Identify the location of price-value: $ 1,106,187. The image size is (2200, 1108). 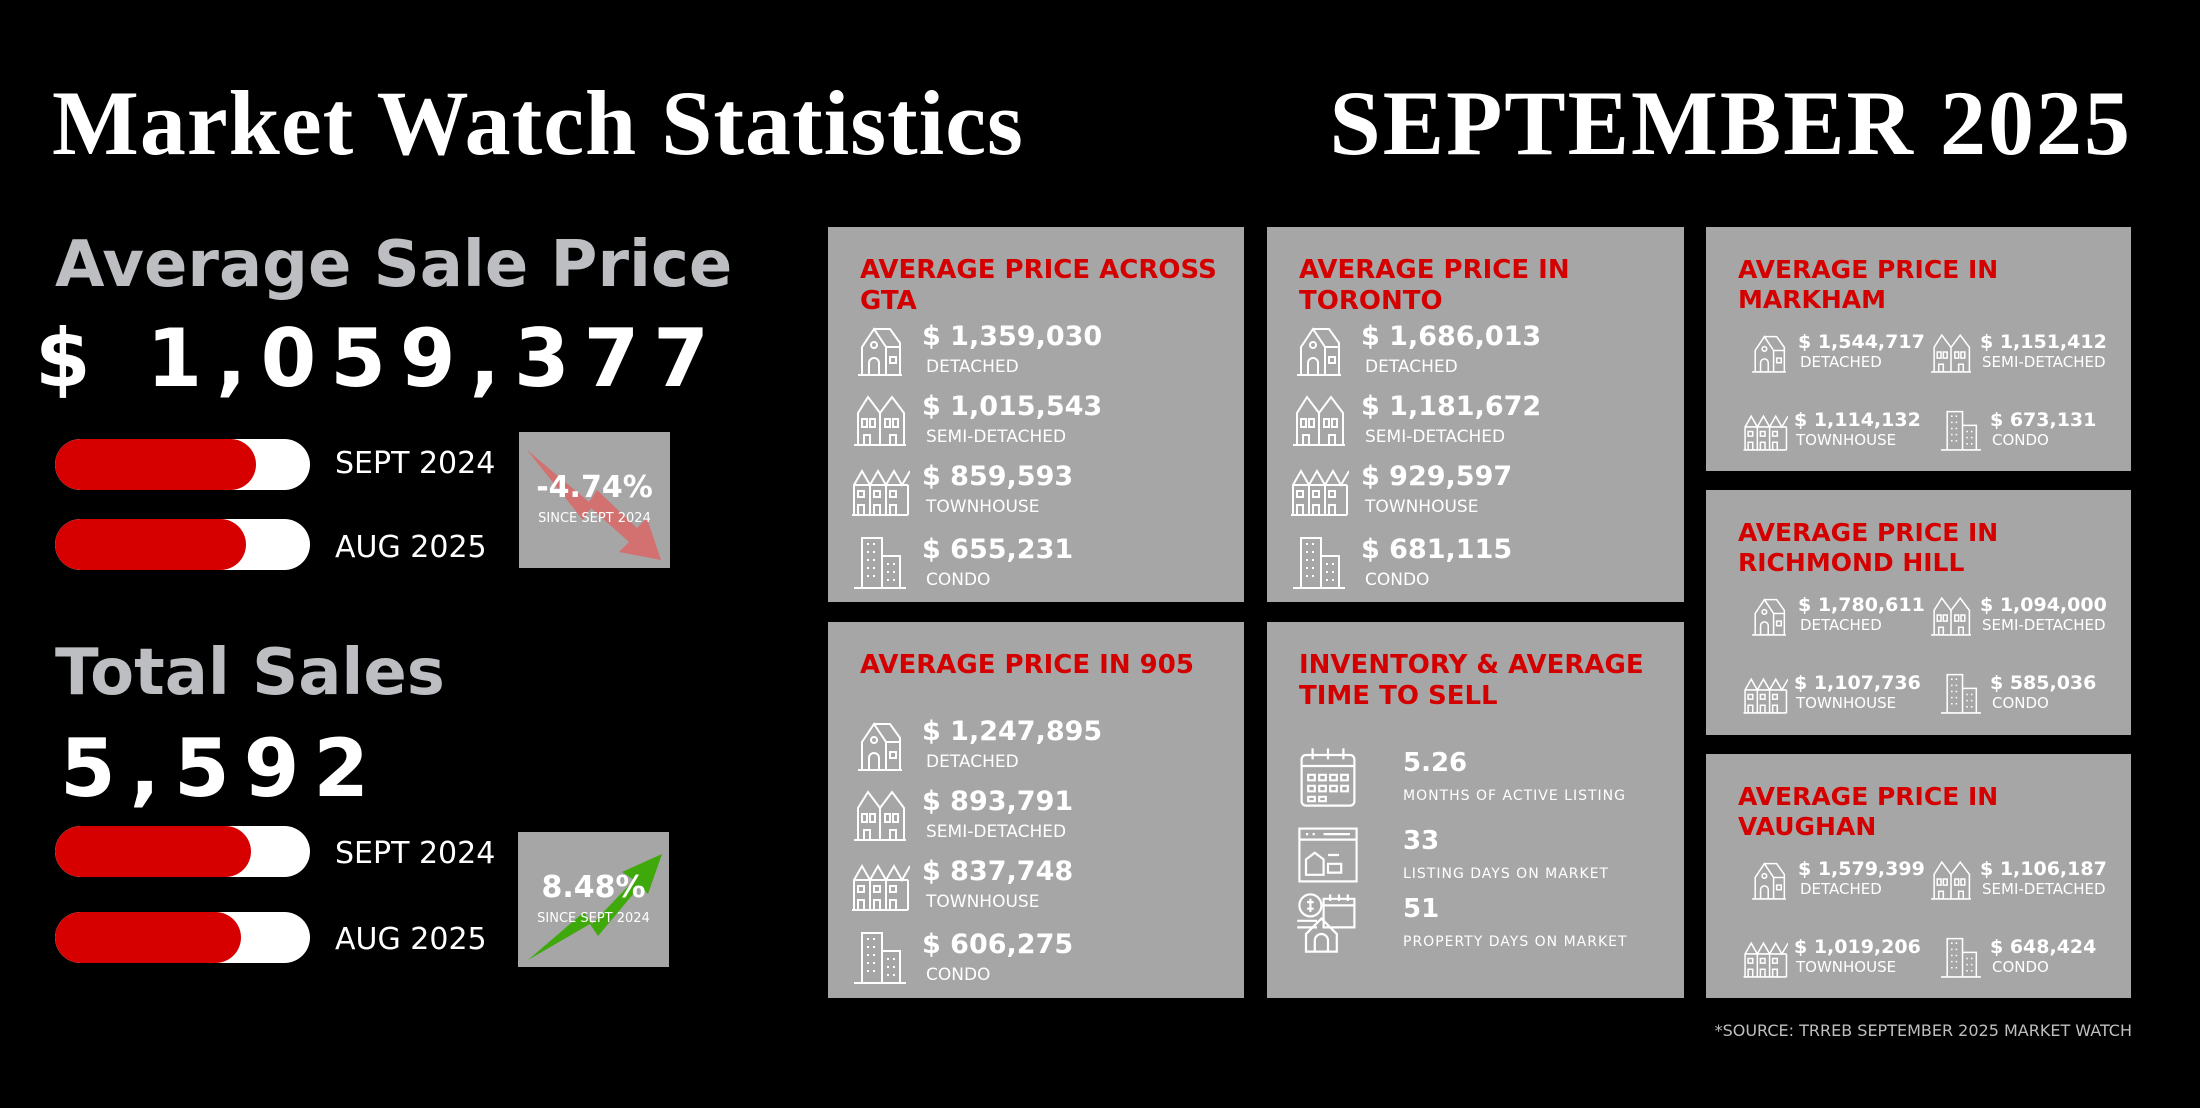
(2043, 869).